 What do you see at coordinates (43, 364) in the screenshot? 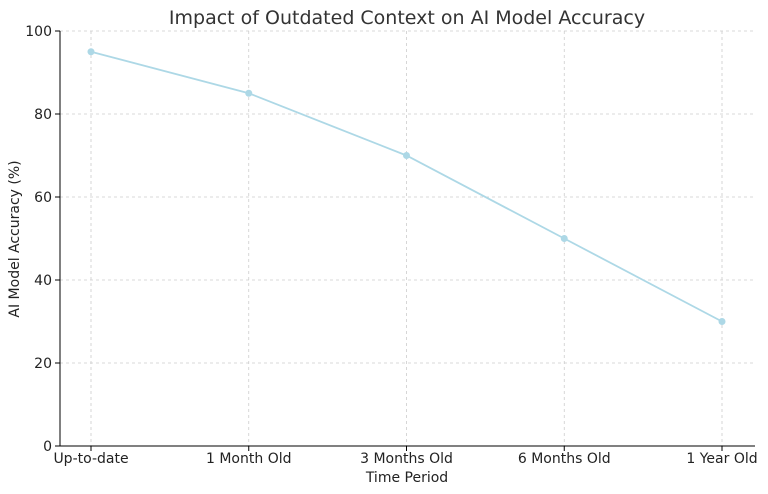
I see `y-tick-label: 20` at bounding box center [43, 364].